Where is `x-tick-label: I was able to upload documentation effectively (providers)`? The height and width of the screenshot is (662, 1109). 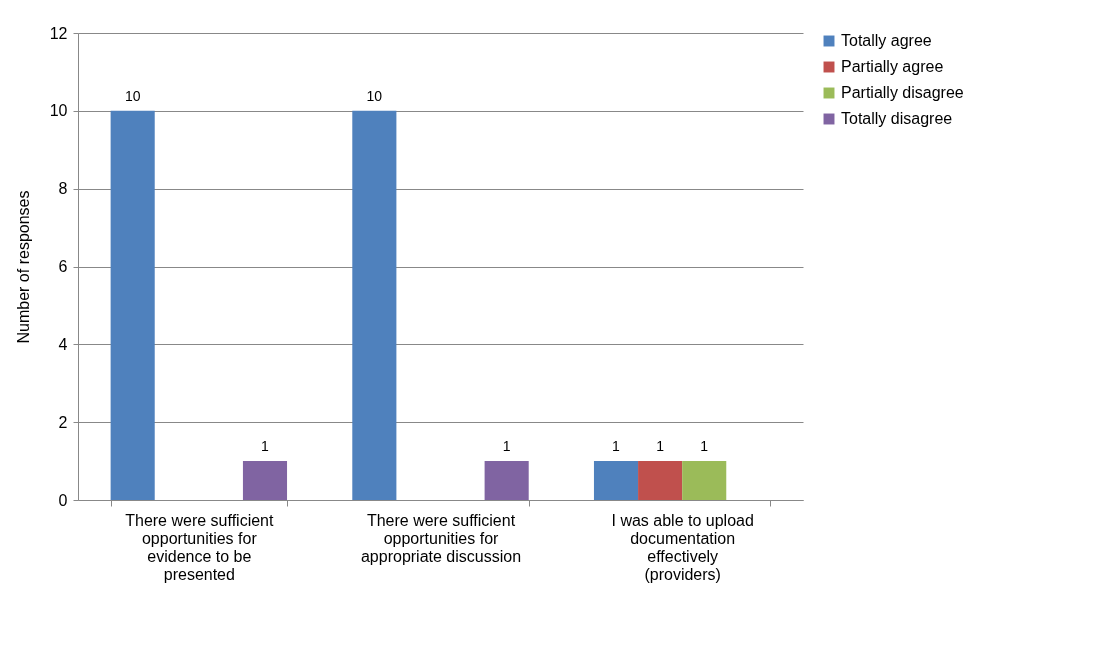 x-tick-label: I was able to upload documentation effectively (providers) is located at coordinates (682, 547).